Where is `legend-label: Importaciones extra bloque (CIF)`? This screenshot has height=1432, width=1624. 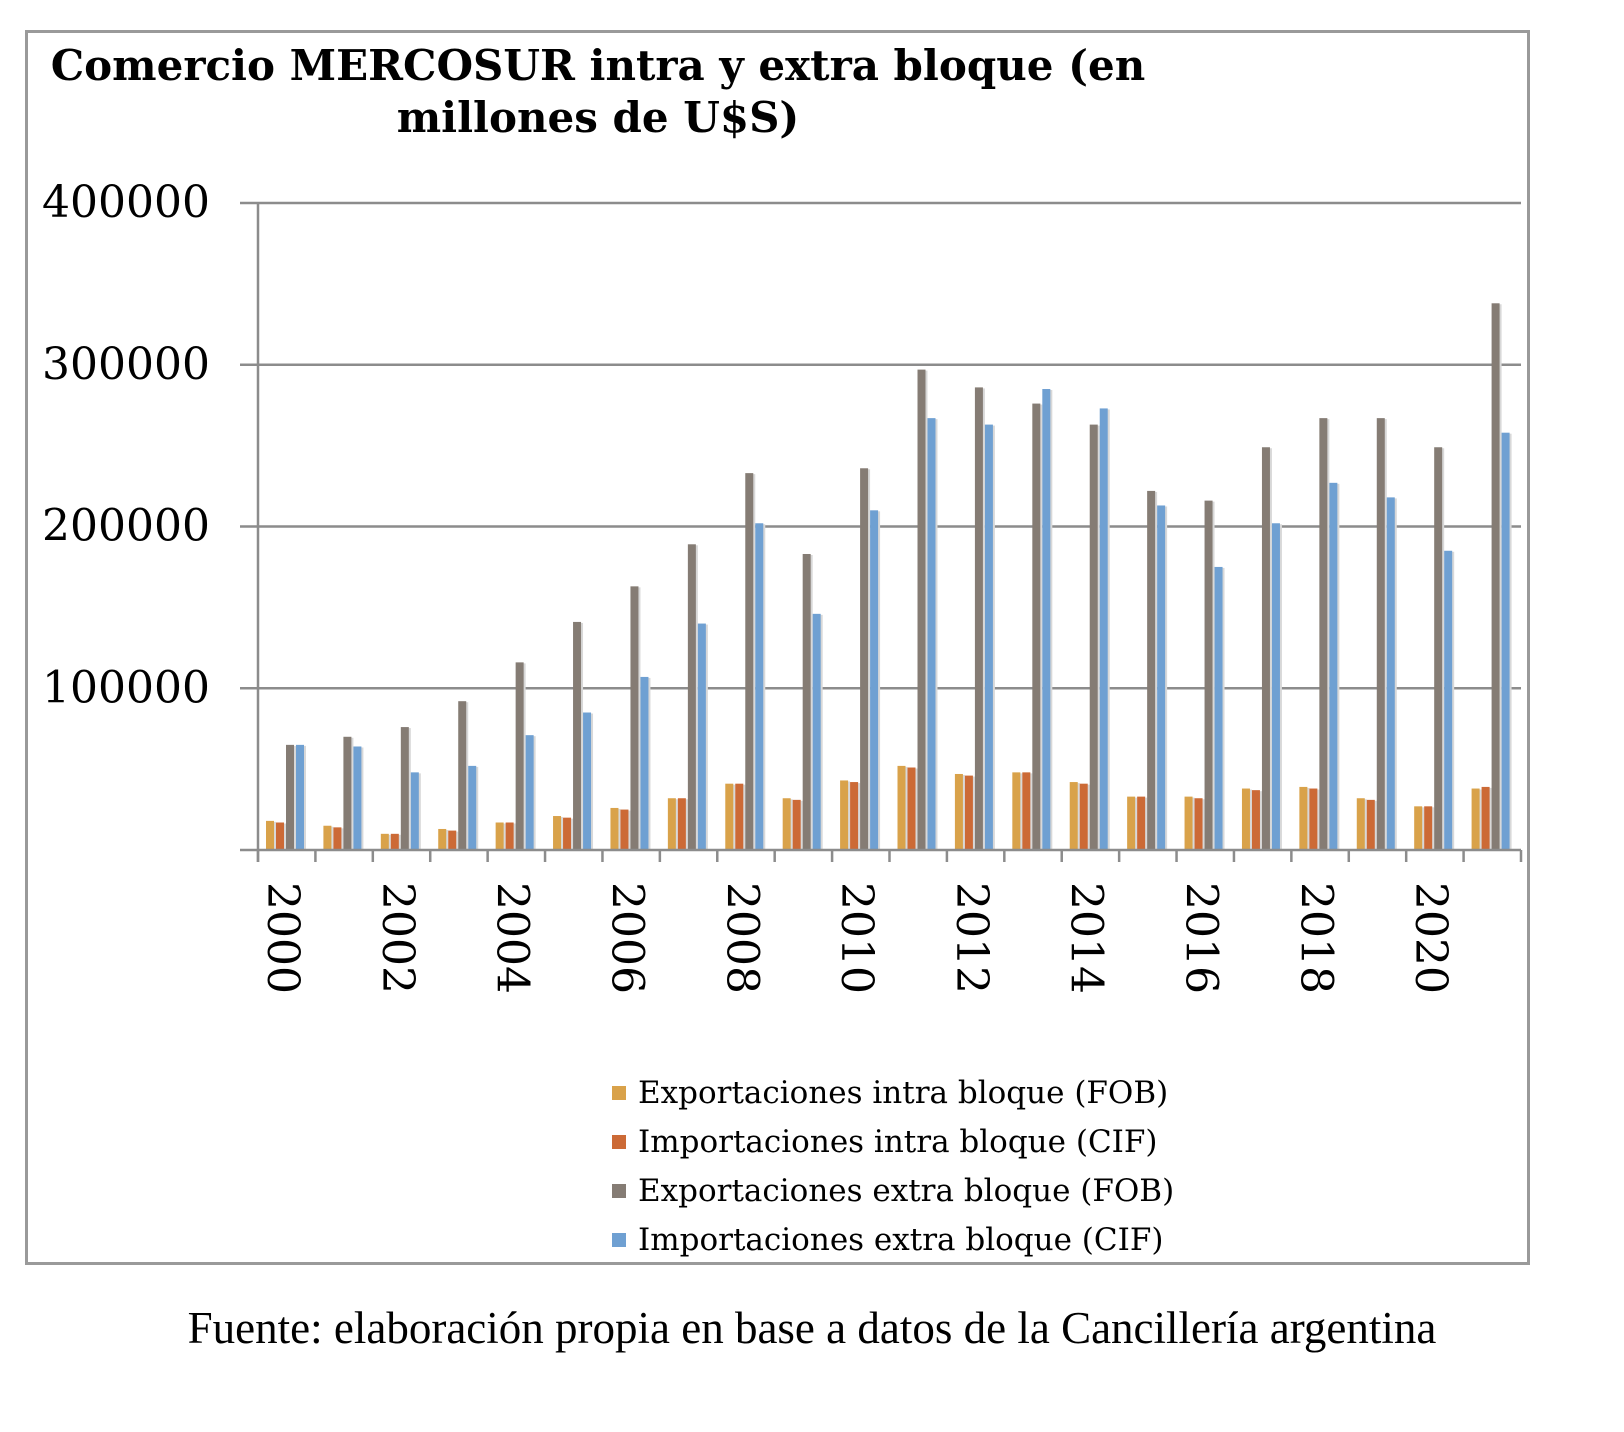 legend-label: Importaciones extra bloque (CIF) is located at coordinates (901, 1239).